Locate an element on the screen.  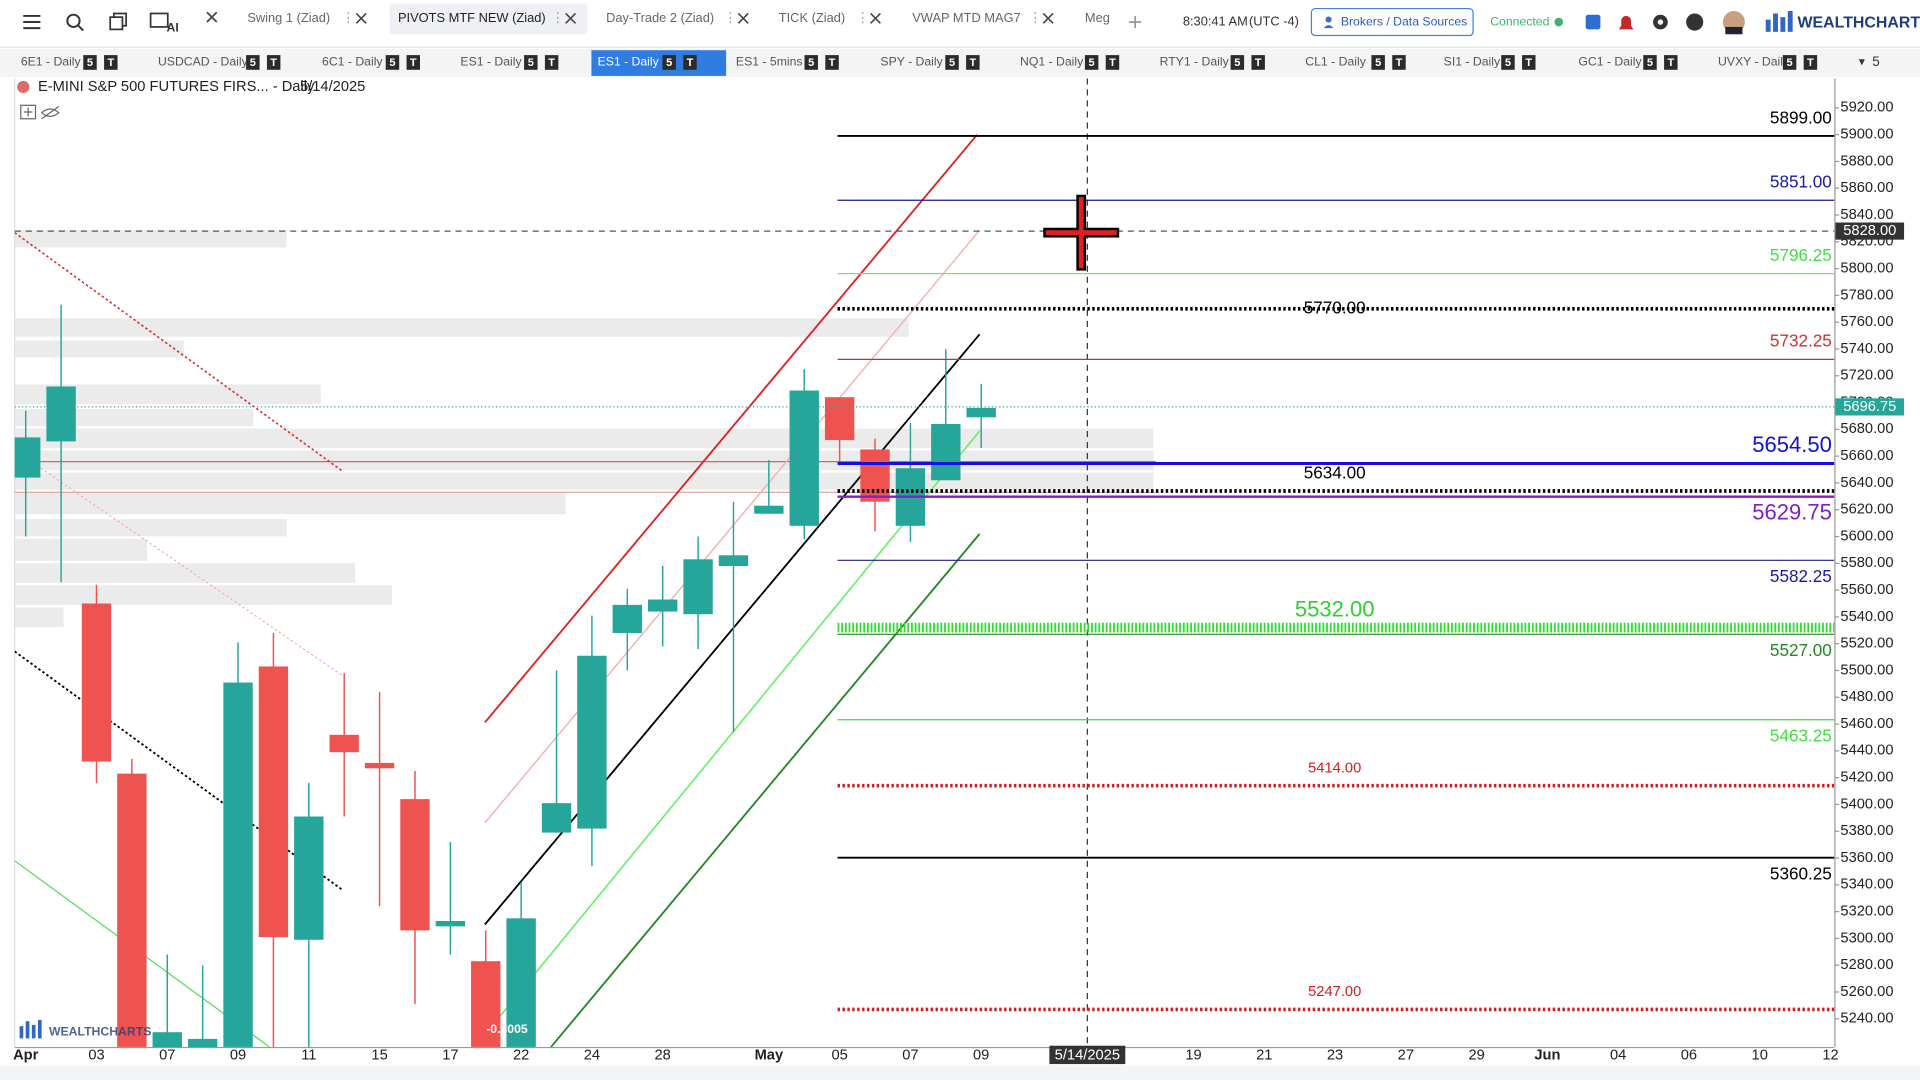
y-tick-label: 5280.00 is located at coordinates (1866, 965).